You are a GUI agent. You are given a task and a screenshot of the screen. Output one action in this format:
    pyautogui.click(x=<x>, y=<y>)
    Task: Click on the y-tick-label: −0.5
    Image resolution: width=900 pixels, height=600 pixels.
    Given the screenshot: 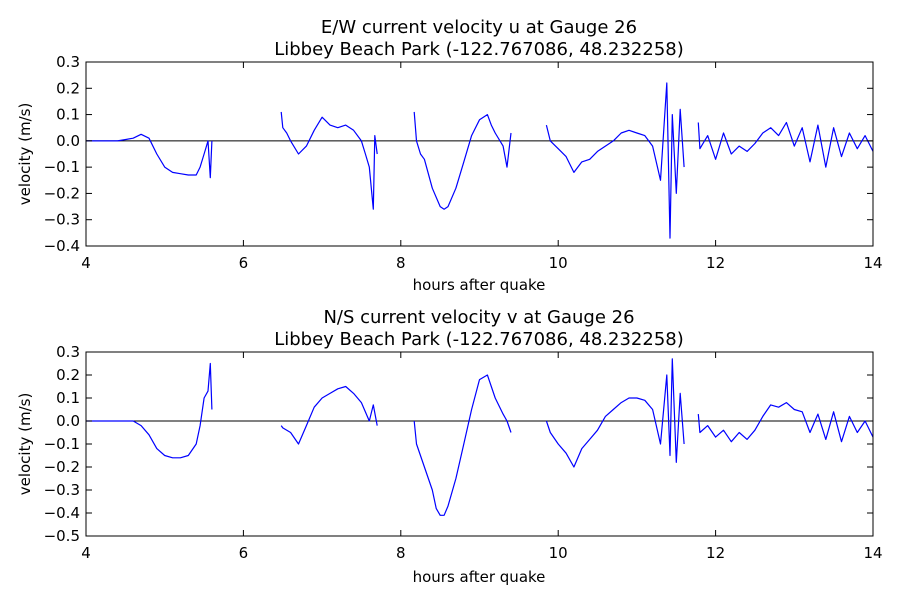 What is the action you would take?
    pyautogui.click(x=62, y=536)
    